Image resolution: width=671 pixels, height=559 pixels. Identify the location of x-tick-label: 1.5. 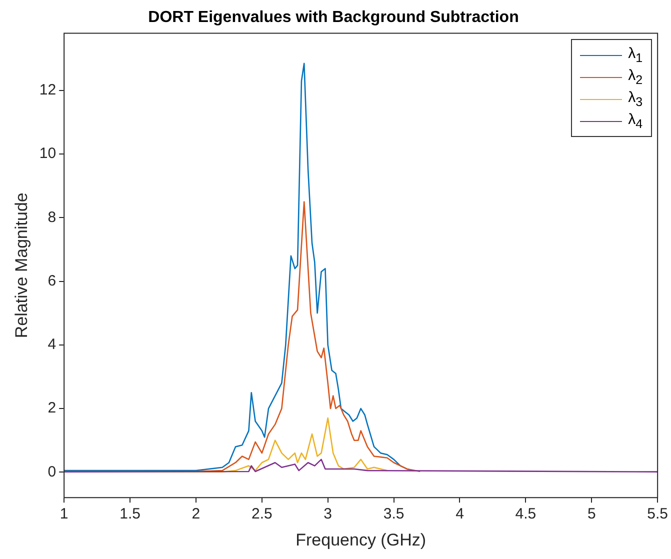
(130, 514).